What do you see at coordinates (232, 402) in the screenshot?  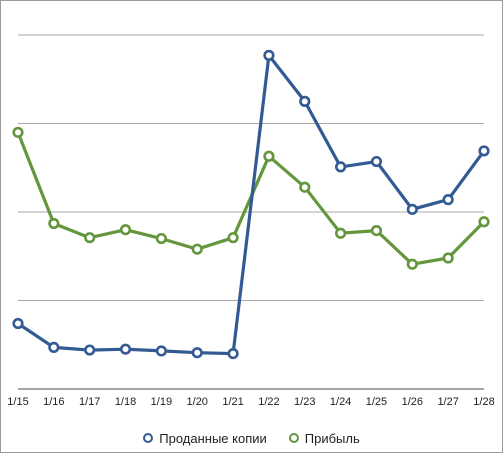 I see `x-tick-label: 1/21` at bounding box center [232, 402].